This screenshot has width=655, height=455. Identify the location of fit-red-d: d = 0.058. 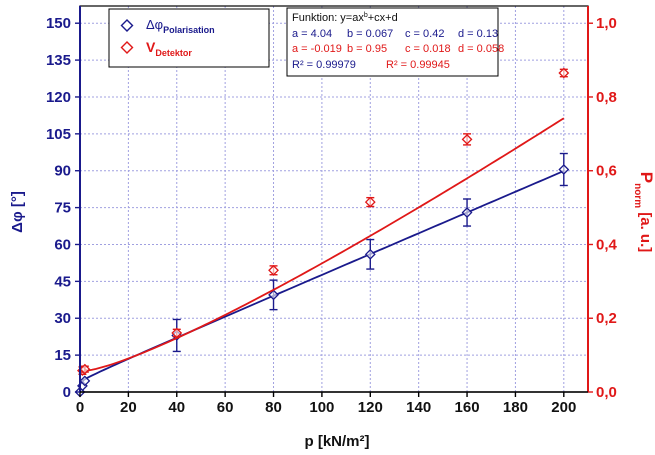
(481, 49).